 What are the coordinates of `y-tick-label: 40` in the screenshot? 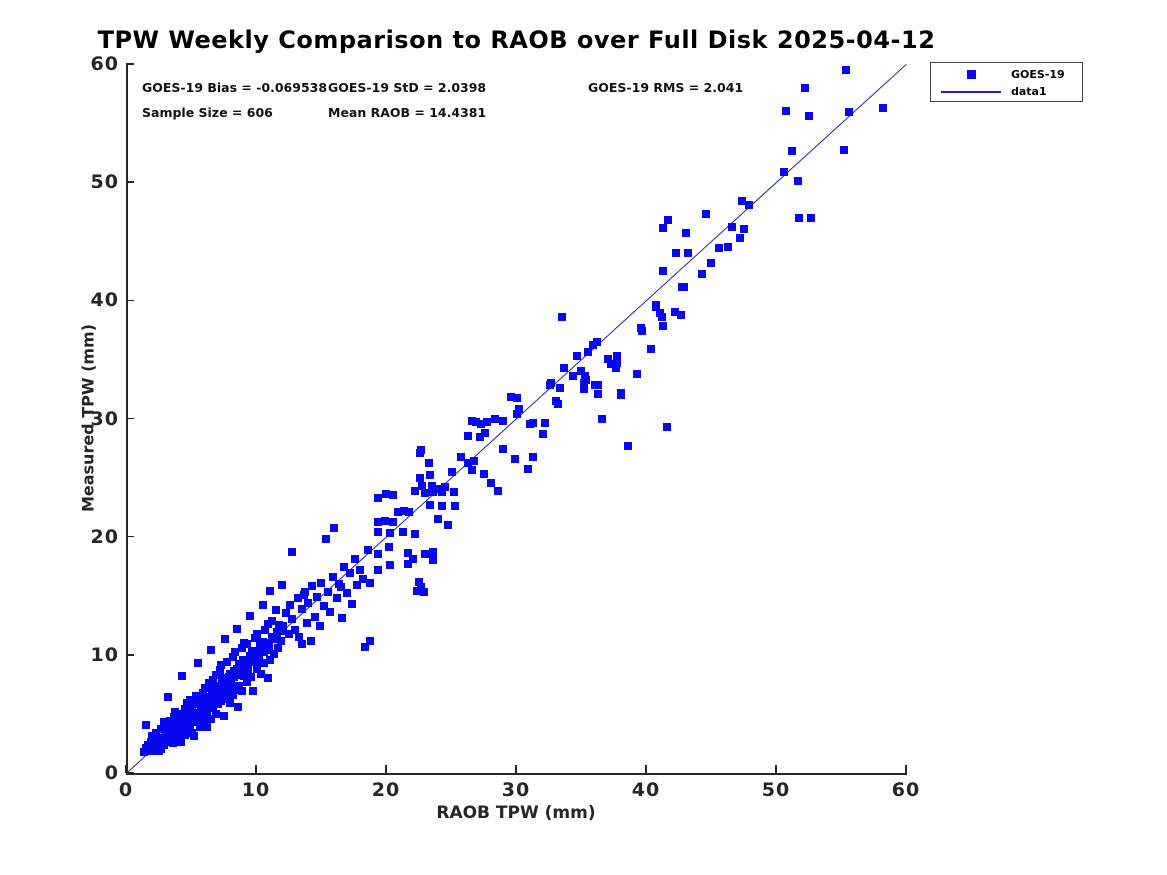 It's located at (104, 300).